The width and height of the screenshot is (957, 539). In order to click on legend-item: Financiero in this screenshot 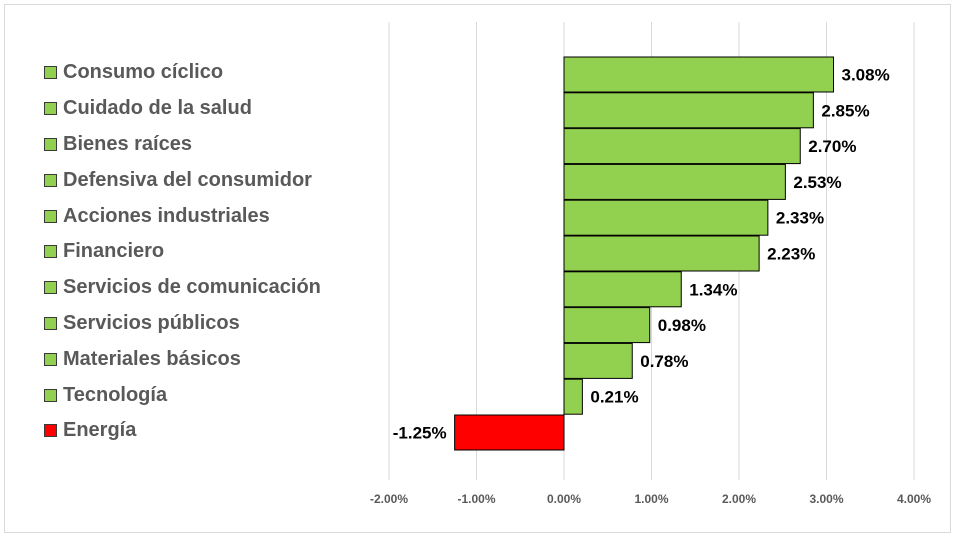, I will do `click(182, 252)`.